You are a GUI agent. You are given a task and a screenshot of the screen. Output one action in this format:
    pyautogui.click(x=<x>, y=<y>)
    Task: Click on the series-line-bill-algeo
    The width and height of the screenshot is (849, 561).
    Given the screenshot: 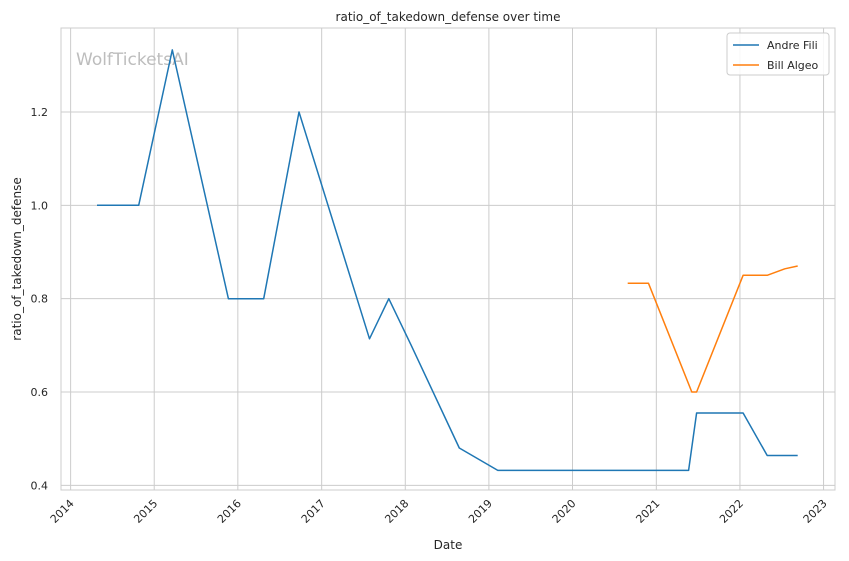 What is the action you would take?
    pyautogui.click(x=712, y=329)
    